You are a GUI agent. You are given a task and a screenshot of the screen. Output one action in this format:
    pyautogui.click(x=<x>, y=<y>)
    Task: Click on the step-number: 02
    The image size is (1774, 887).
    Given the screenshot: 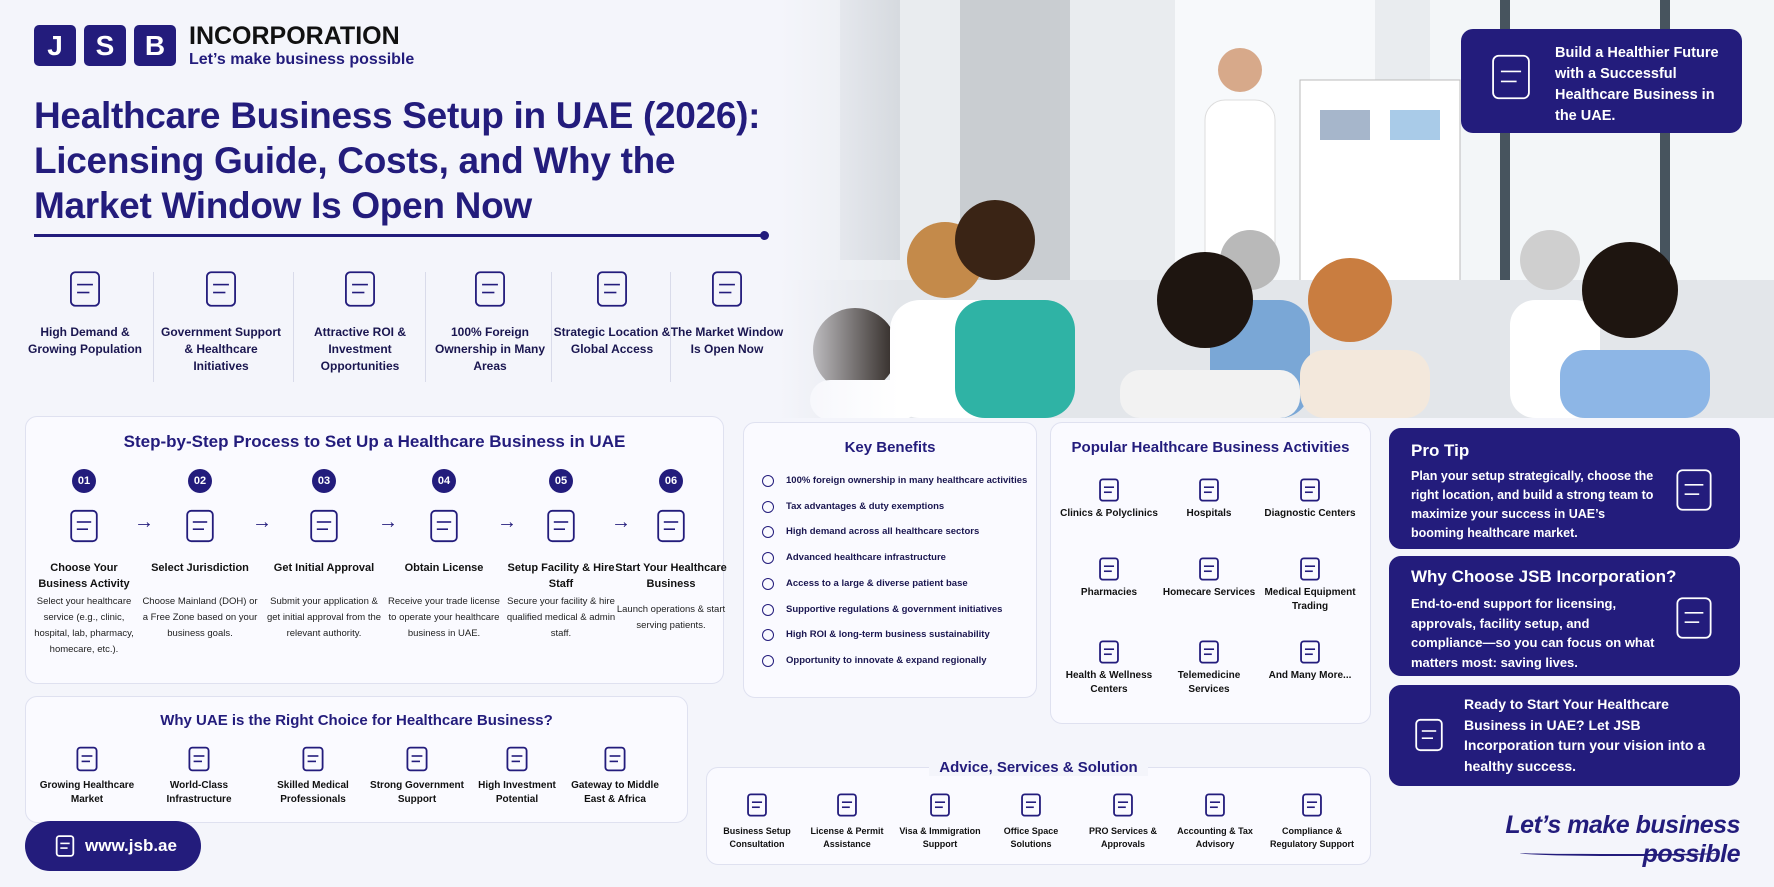 What is the action you would take?
    pyautogui.click(x=200, y=481)
    